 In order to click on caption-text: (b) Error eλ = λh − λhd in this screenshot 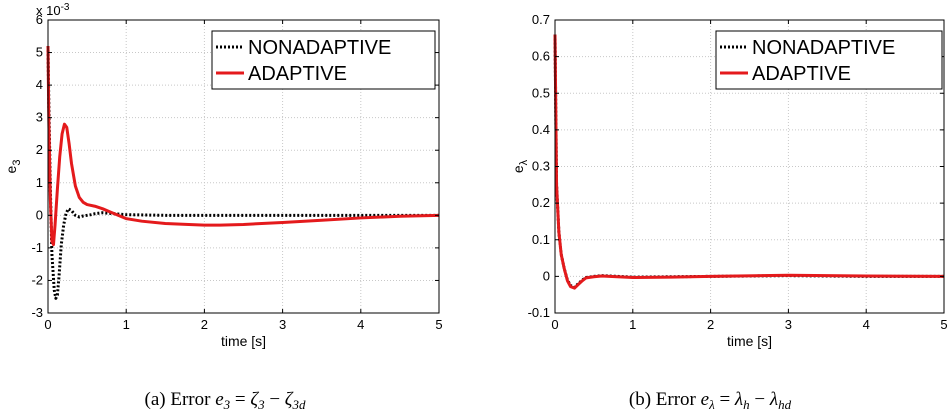, I will do `click(710, 400)`.